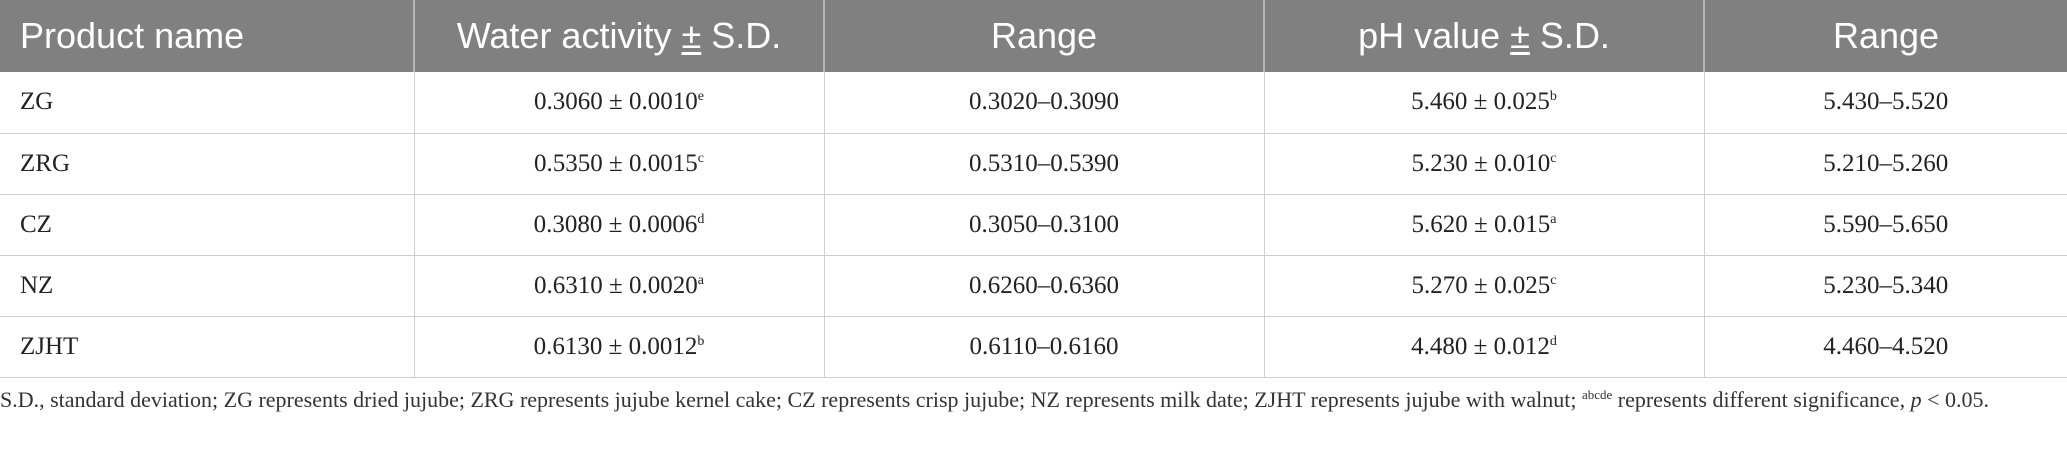 Image resolution: width=2067 pixels, height=469 pixels. I want to click on header-ph-value: pH value ± S.D., so click(1484, 36).